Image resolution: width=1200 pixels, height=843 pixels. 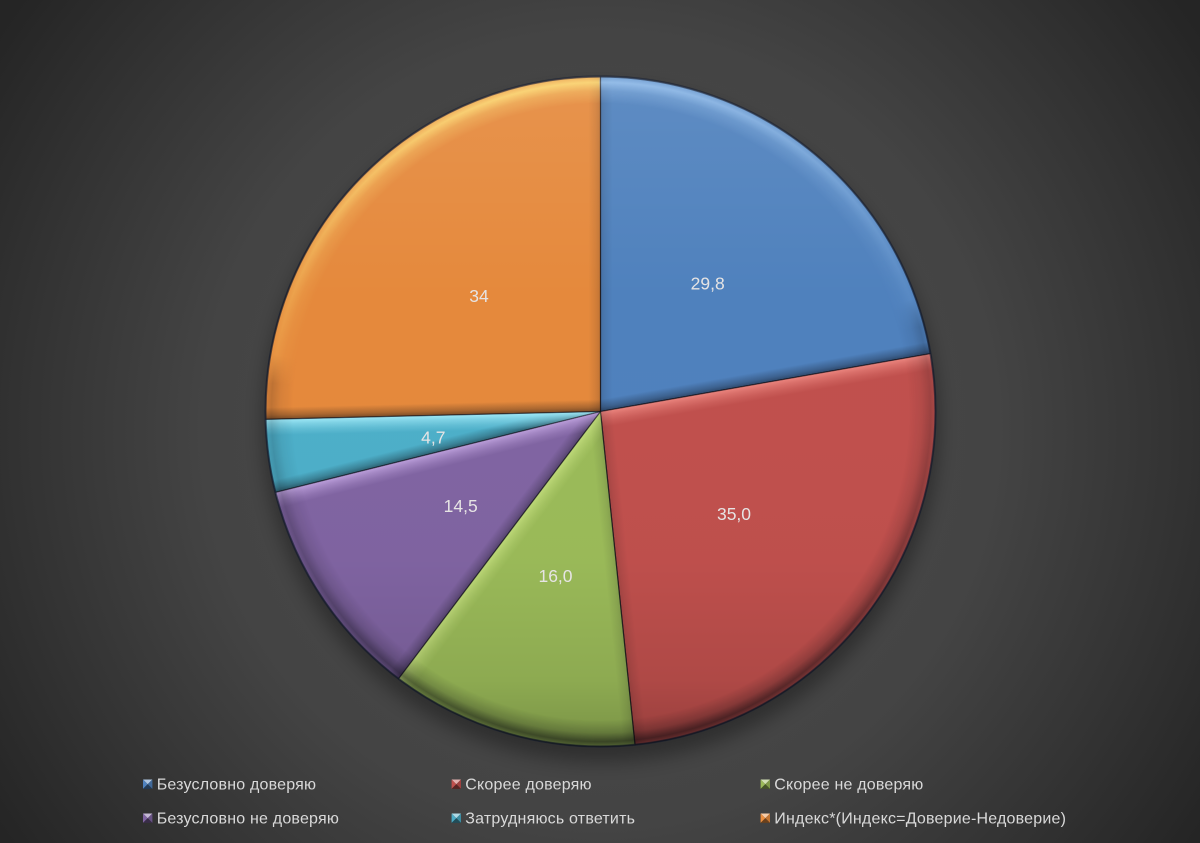 What do you see at coordinates (433, 438) in the screenshot?
I see `svg-text: 4,7` at bounding box center [433, 438].